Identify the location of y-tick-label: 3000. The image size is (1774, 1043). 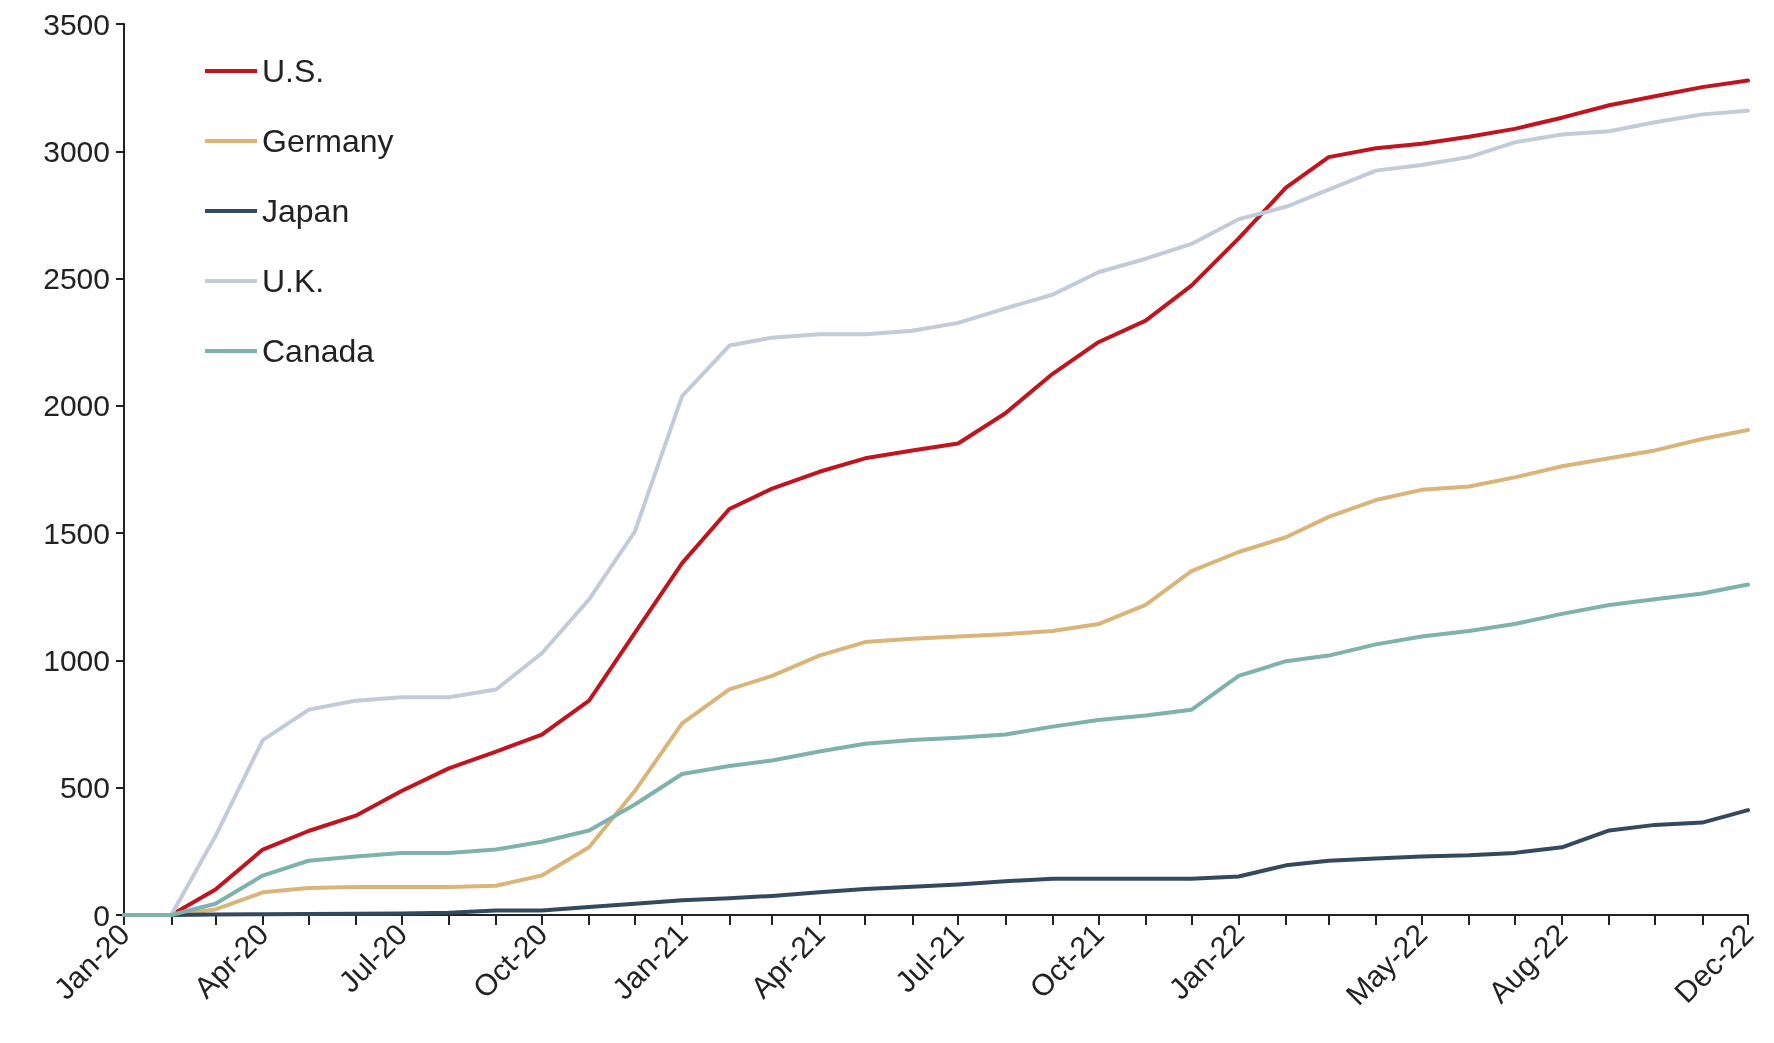
(76, 151).